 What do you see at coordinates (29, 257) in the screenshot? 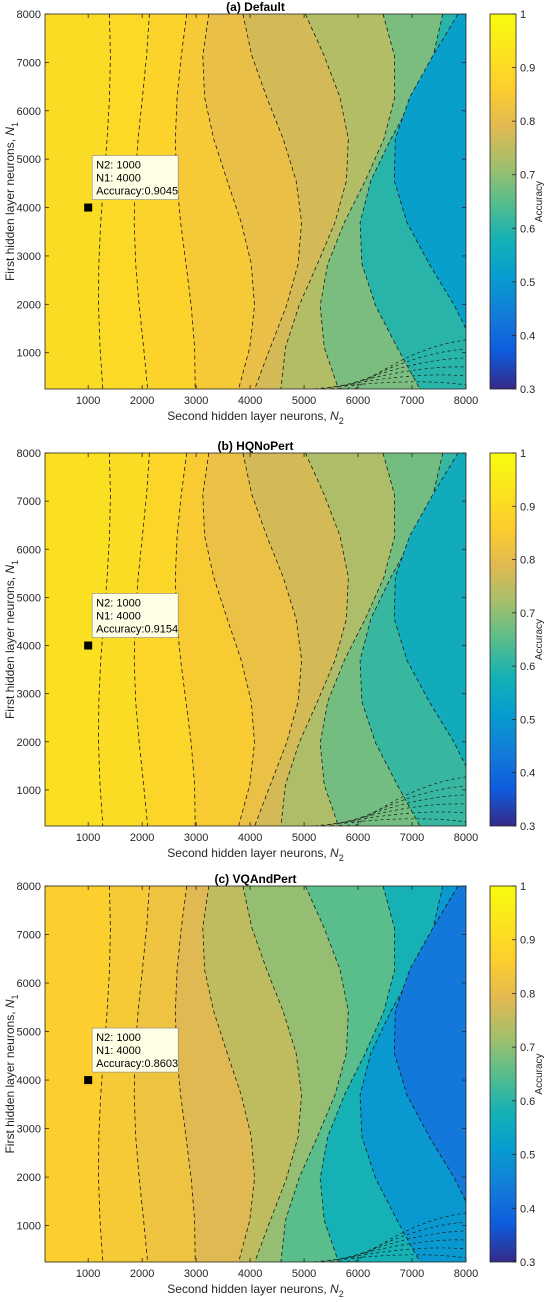
I see `y-tick-label: 3000` at bounding box center [29, 257].